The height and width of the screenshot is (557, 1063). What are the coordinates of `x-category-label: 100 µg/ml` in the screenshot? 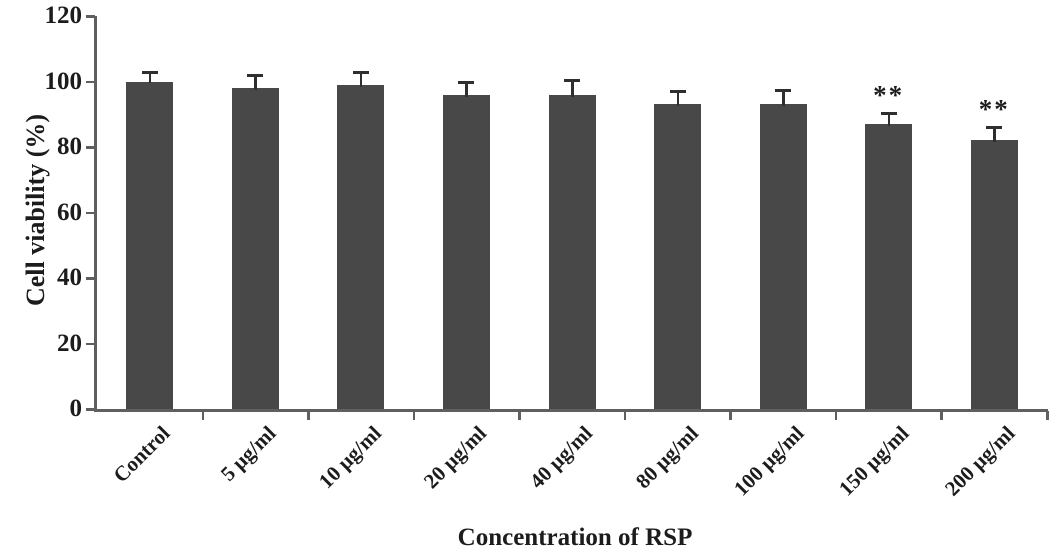 It's located at (768, 461).